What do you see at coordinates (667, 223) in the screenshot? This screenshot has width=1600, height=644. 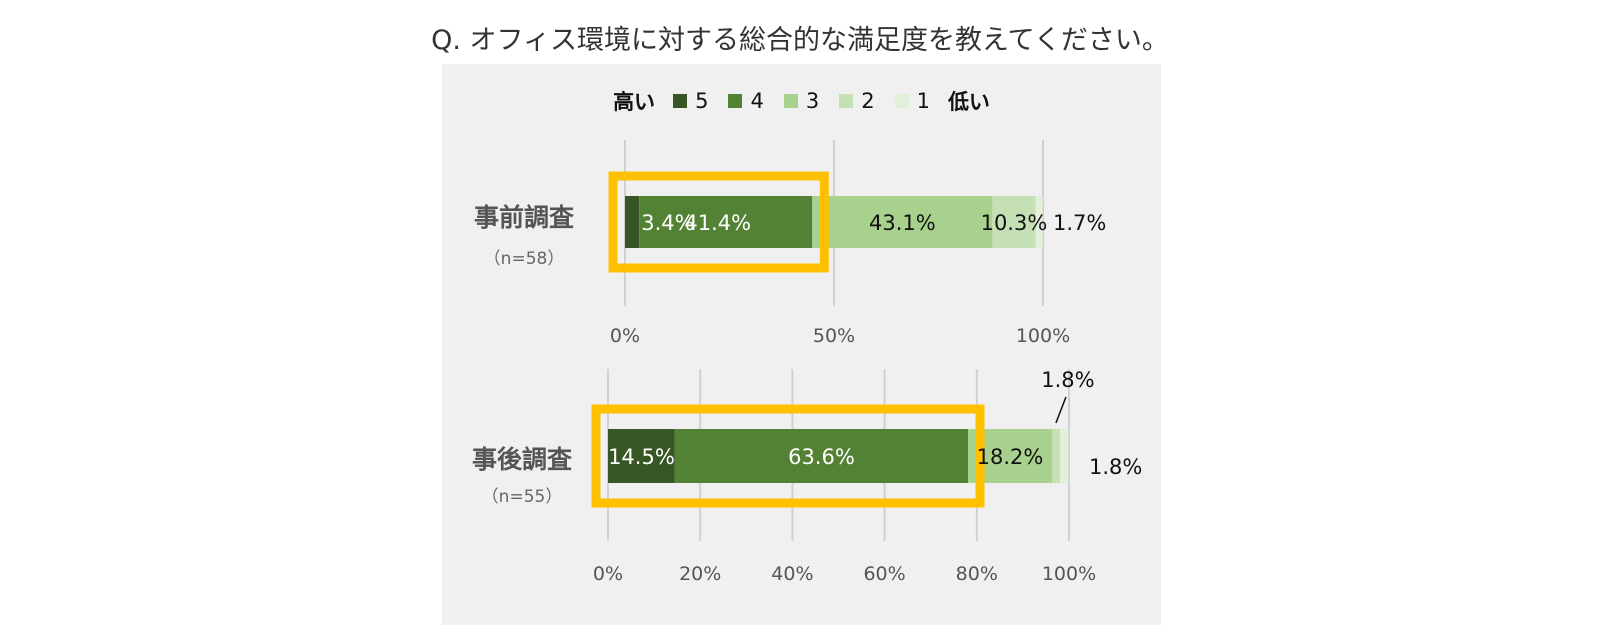 I see `data-label-pre-5: 3.4%` at bounding box center [667, 223].